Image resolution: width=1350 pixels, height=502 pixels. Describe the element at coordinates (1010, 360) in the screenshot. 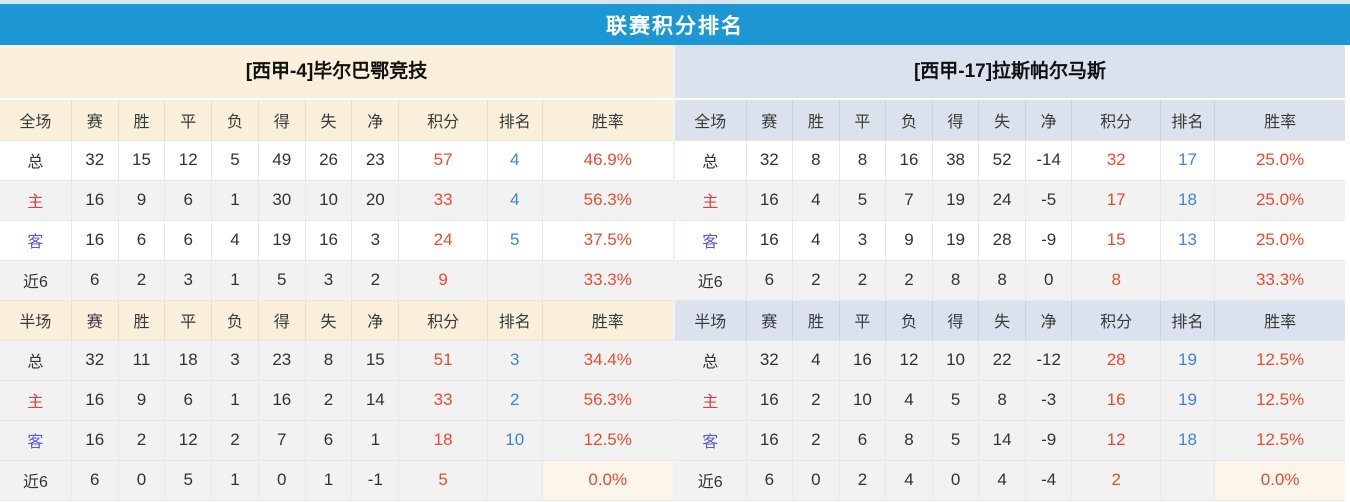

I see `stats-row: 总 32 4 16 12 10 22 -12 28 19 12.5%` at that location.